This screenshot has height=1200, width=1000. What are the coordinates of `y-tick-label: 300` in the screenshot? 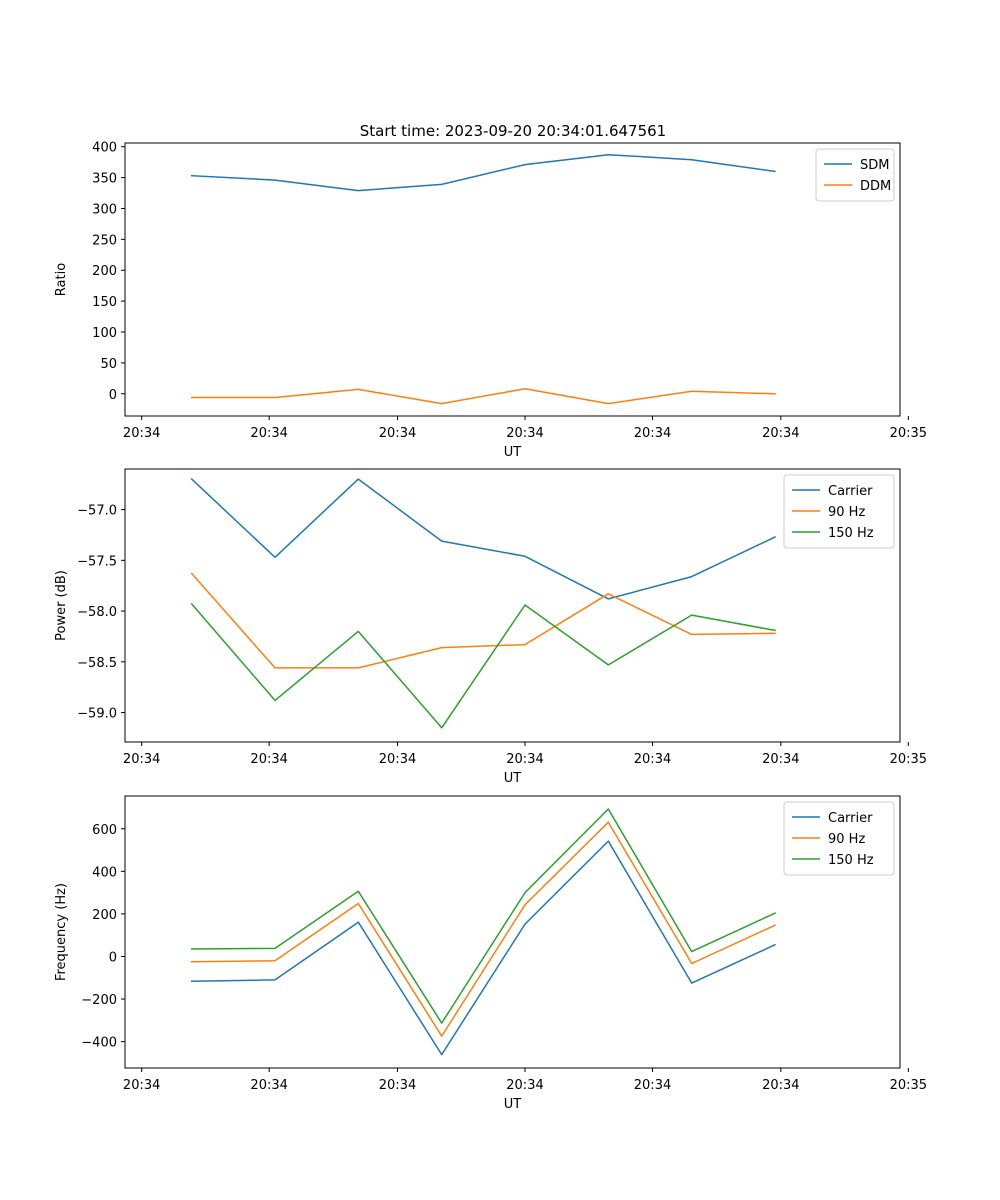 It's located at (104, 209).